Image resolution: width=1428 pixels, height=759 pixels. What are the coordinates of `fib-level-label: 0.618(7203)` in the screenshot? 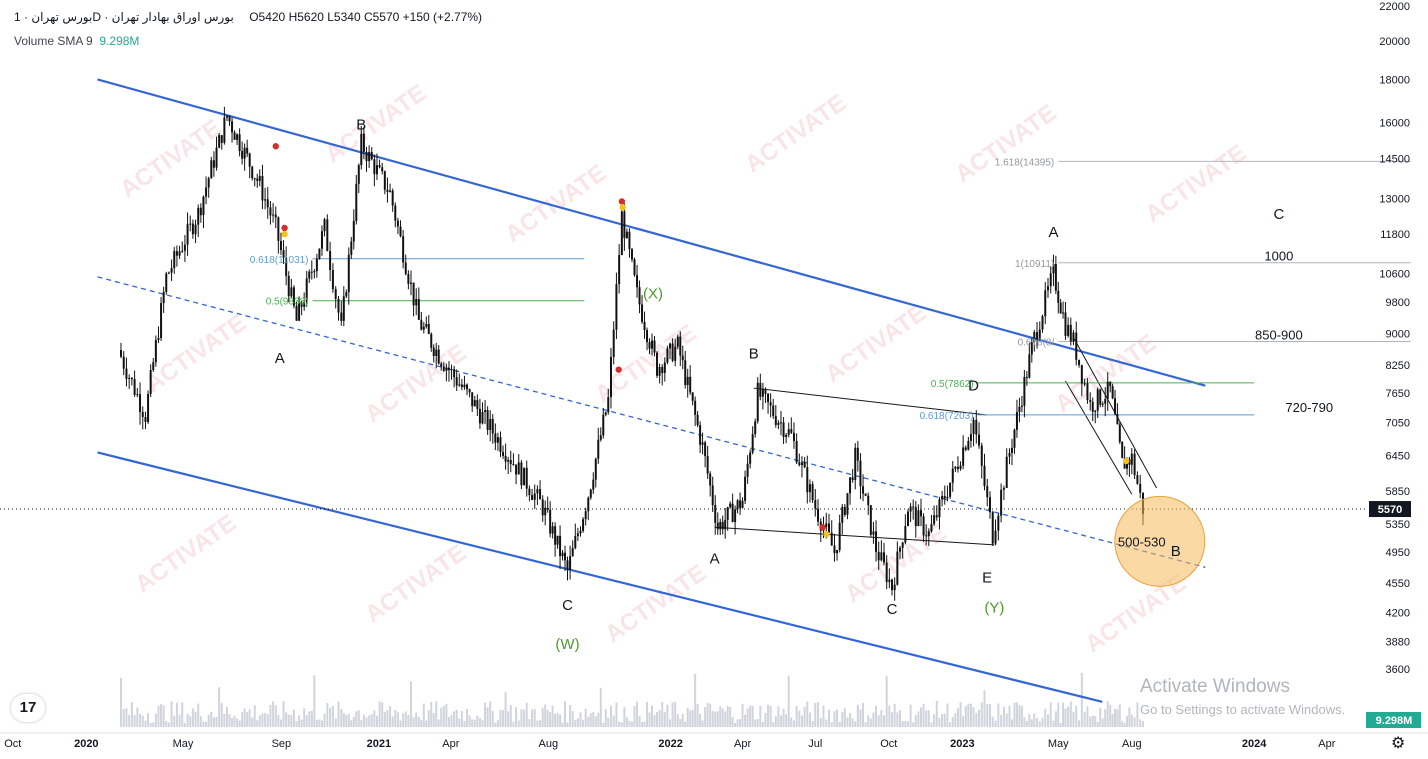 It's located at (947, 416).